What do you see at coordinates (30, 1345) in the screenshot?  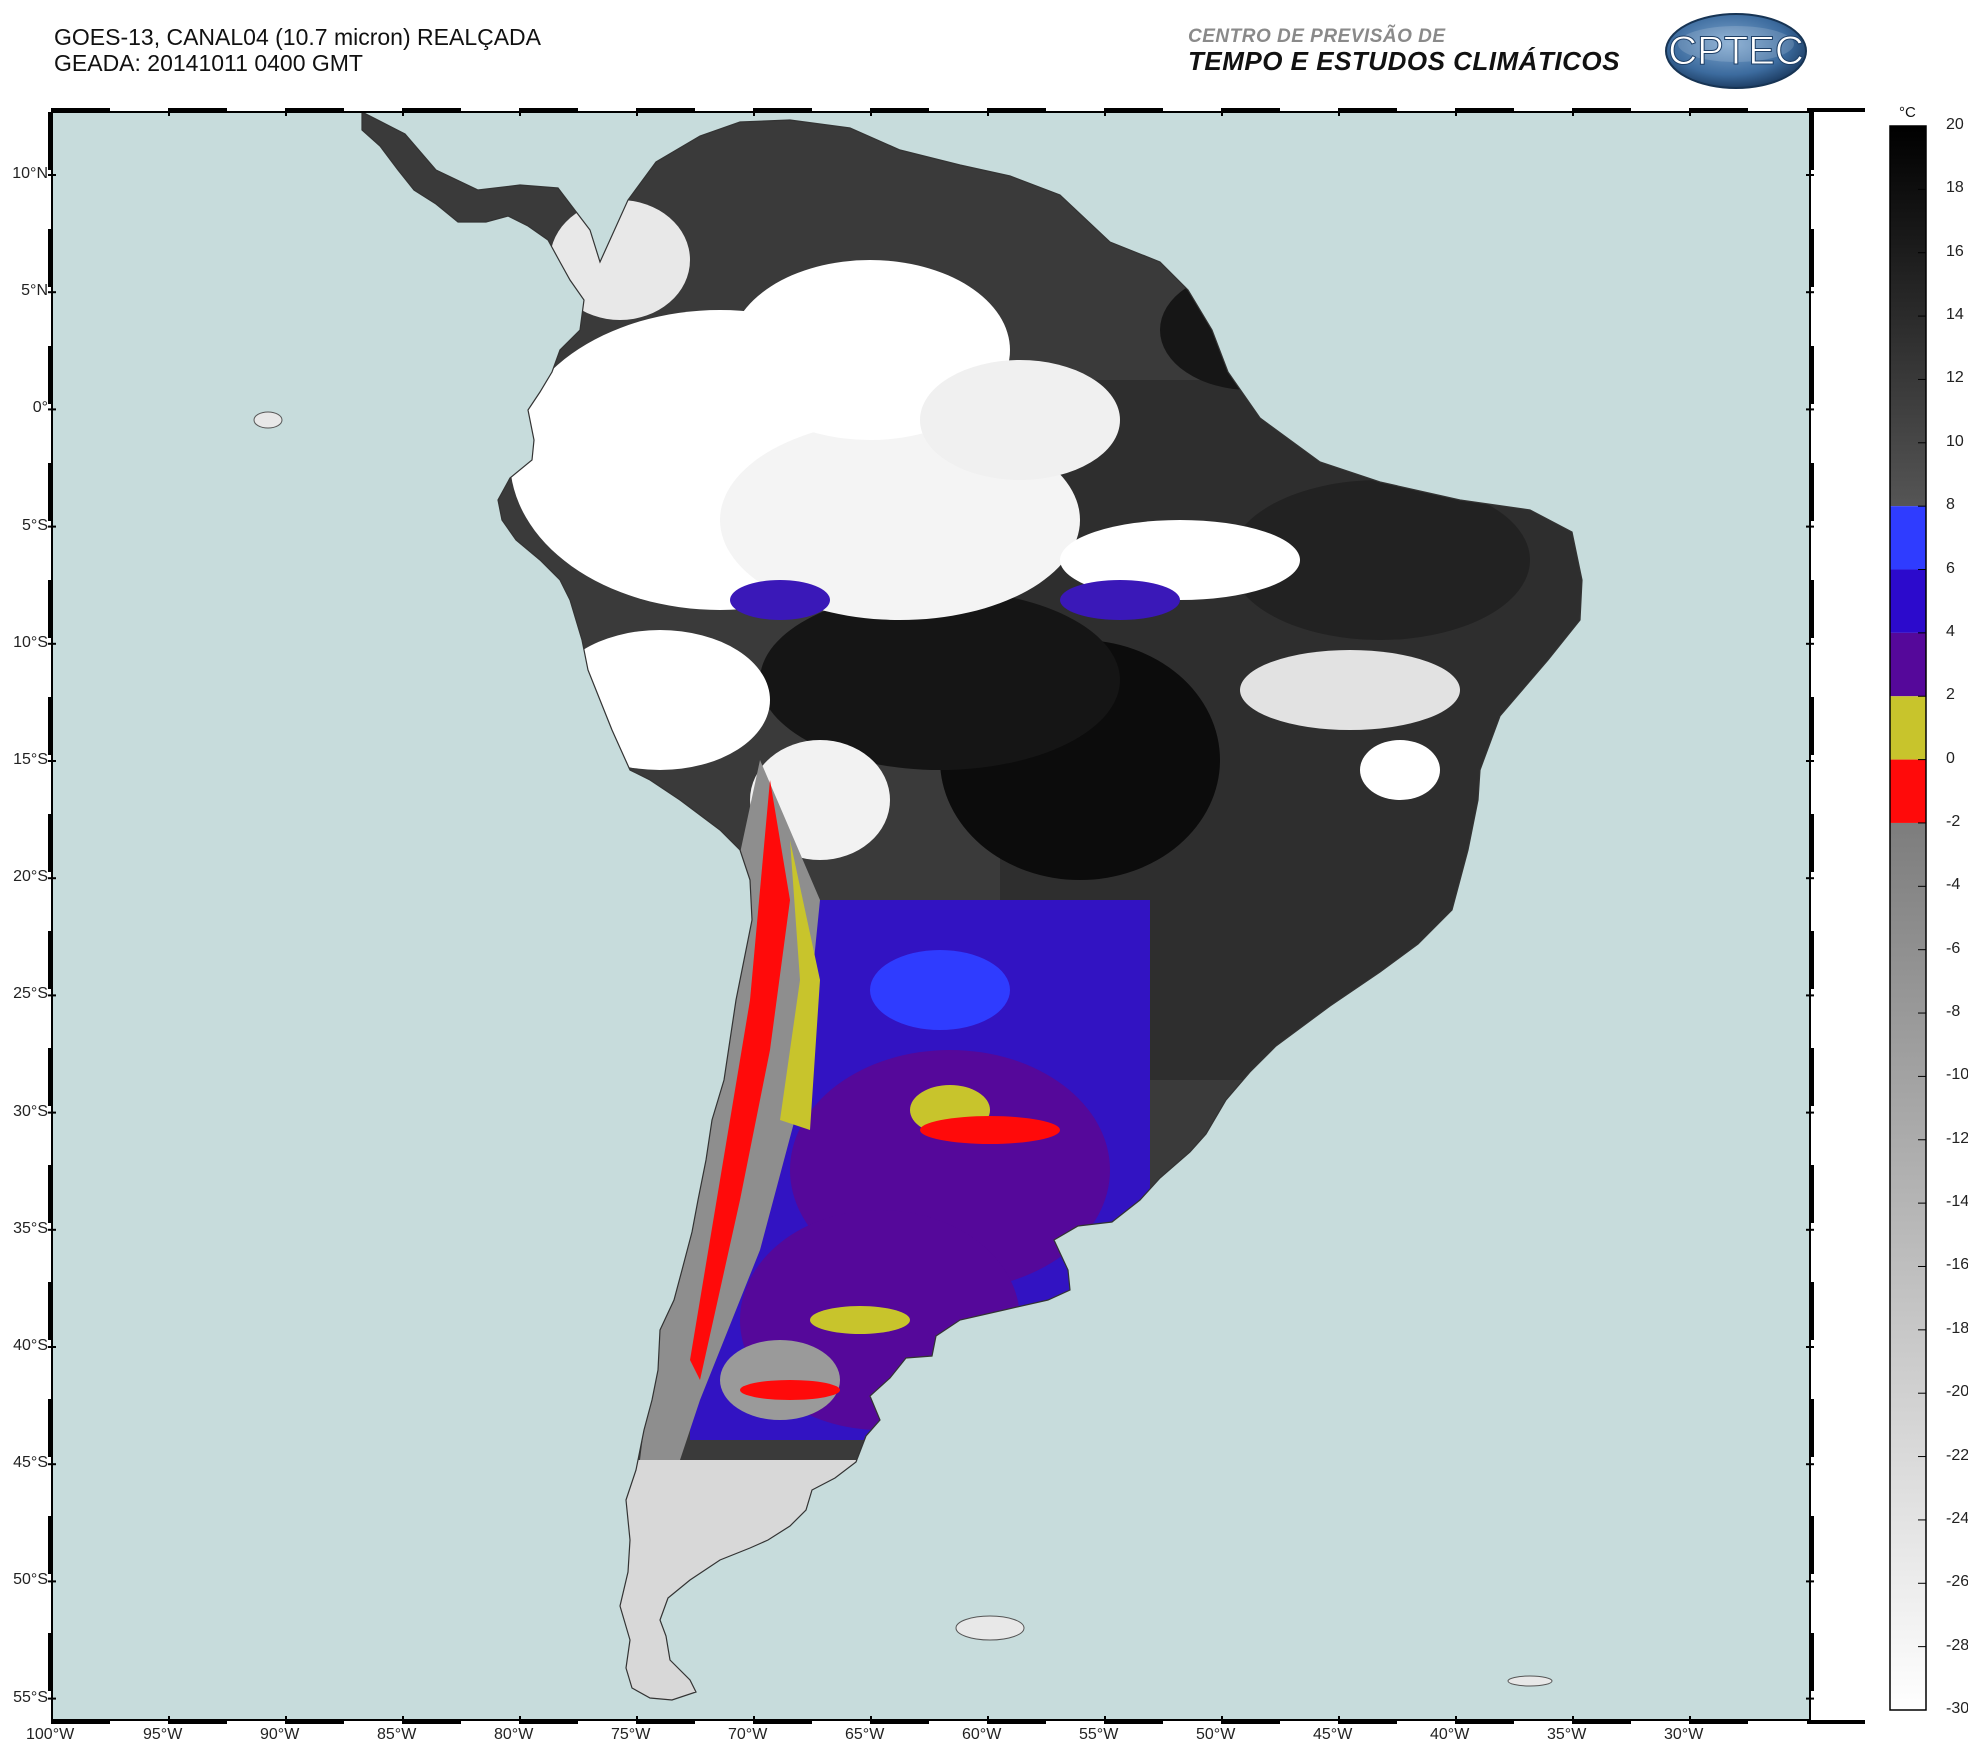 I see `latitude-label: 40°S` at bounding box center [30, 1345].